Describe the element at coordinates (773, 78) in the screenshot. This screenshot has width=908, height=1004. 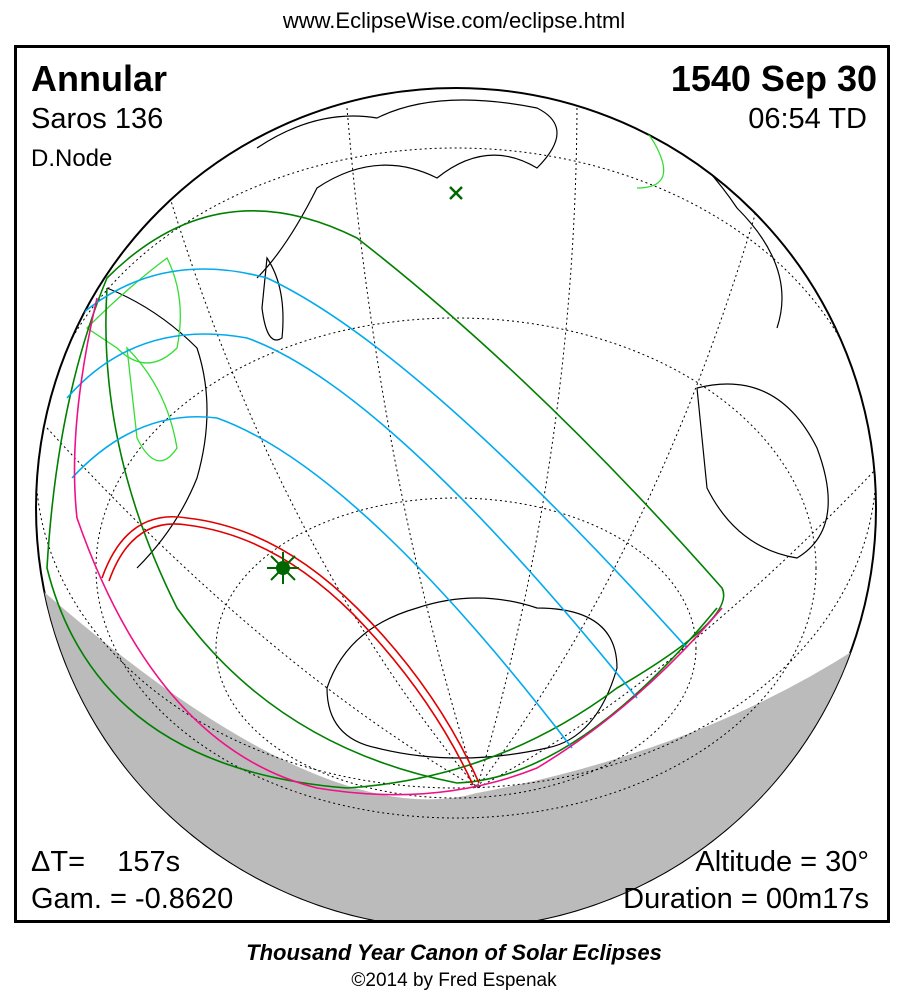
I see `eclipse-date: 1540 Sep 30` at that location.